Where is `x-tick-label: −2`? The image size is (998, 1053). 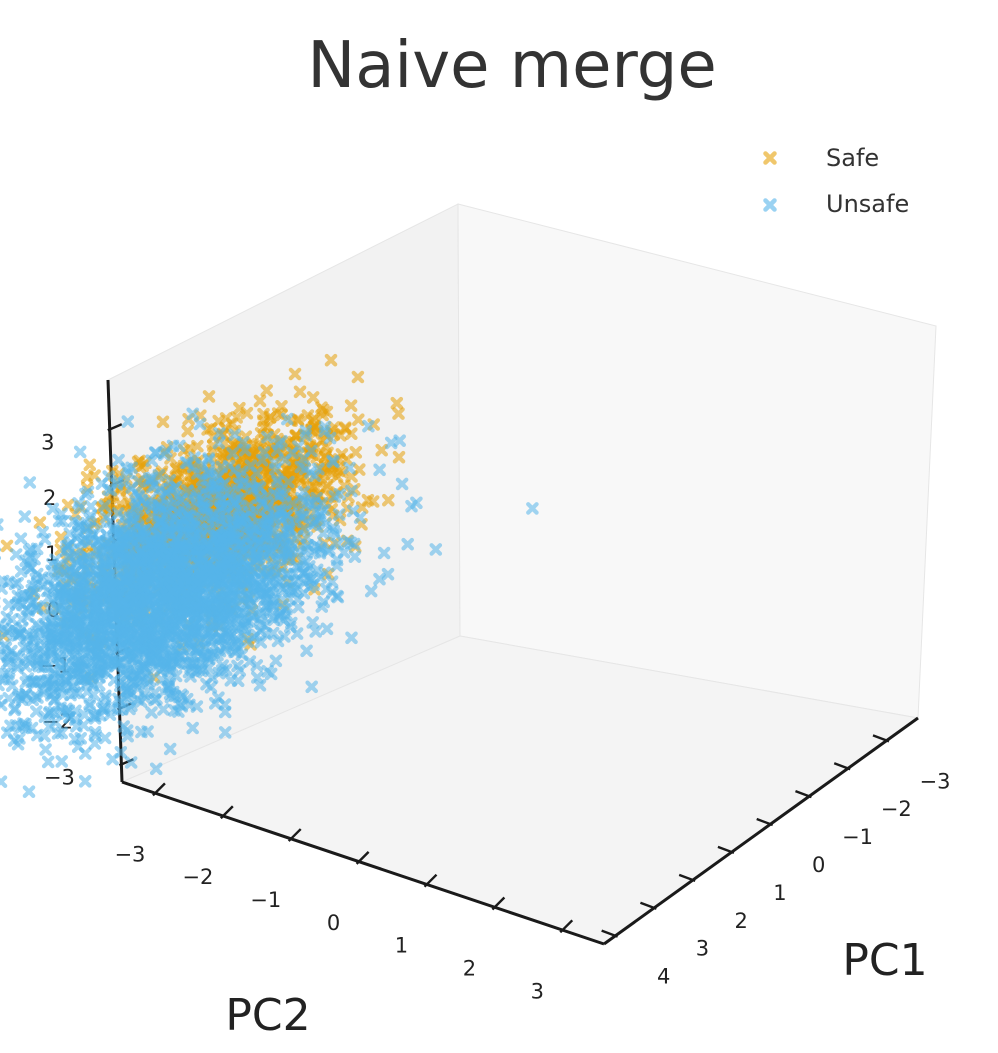
x-tick-label: −2 is located at coordinates (896, 809).